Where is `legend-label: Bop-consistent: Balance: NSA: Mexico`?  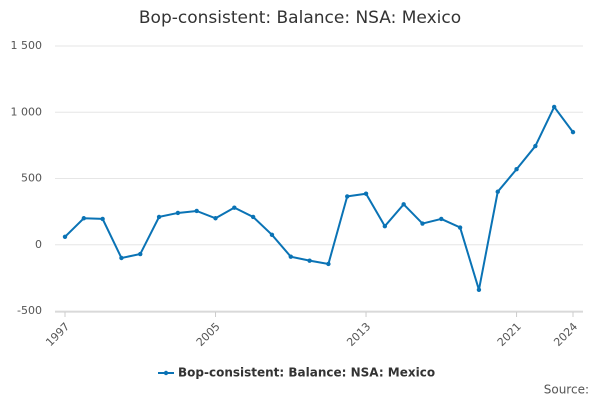 legend-label: Bop-consistent: Balance: NSA: Mexico is located at coordinates (306, 373).